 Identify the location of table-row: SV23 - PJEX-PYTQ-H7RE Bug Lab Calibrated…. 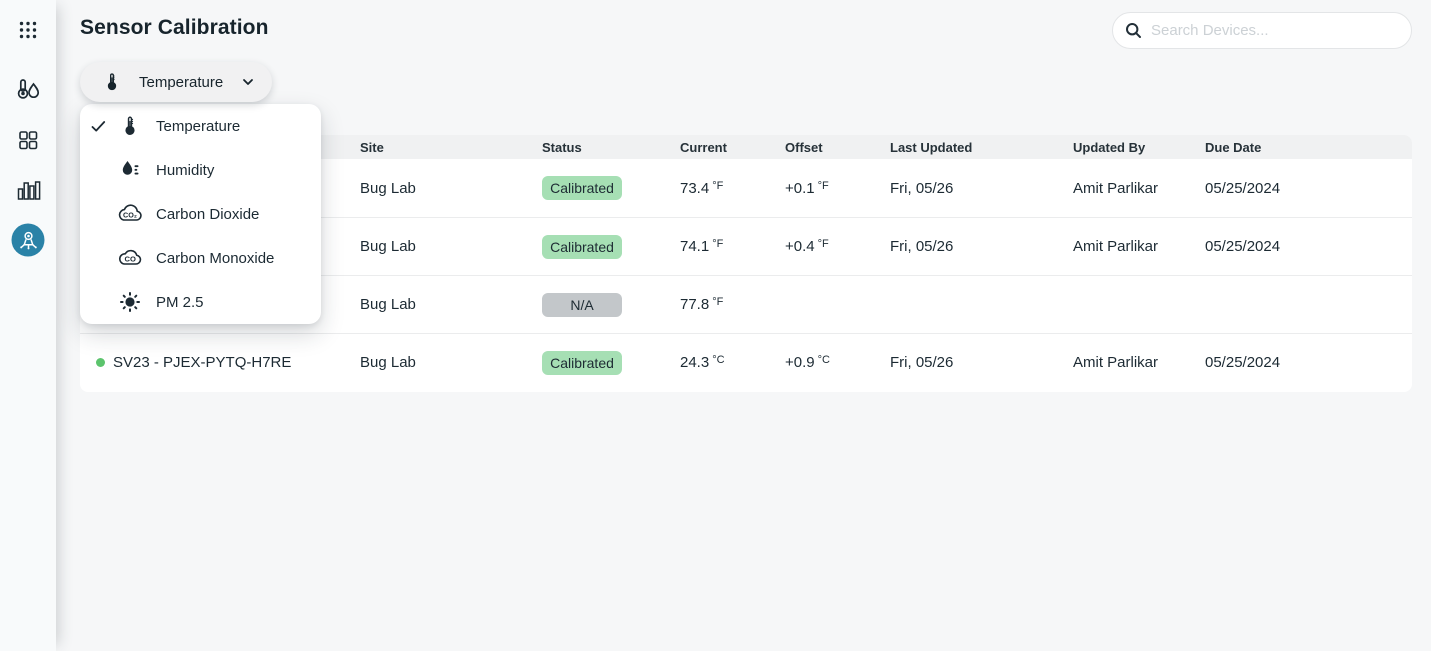
(746, 362).